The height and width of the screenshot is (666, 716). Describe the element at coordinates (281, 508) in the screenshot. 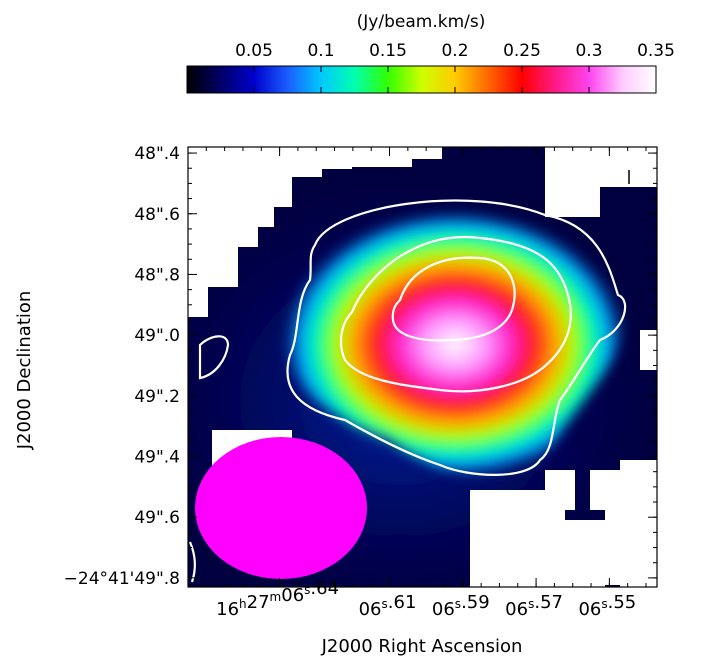

I see `beam-ellipse` at that location.